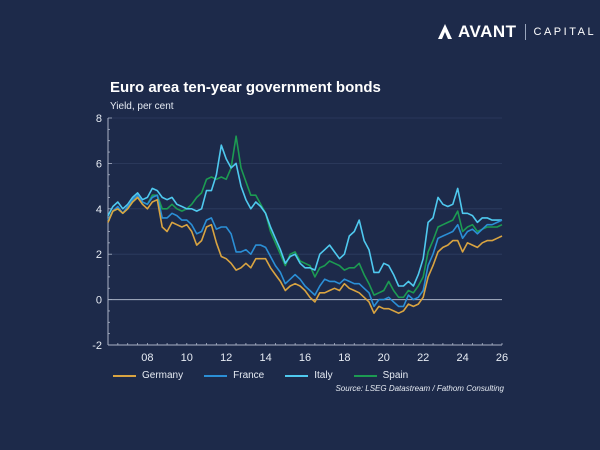 Image resolution: width=600 pixels, height=450 pixels. I want to click on x-tick-label: 12, so click(226, 358).